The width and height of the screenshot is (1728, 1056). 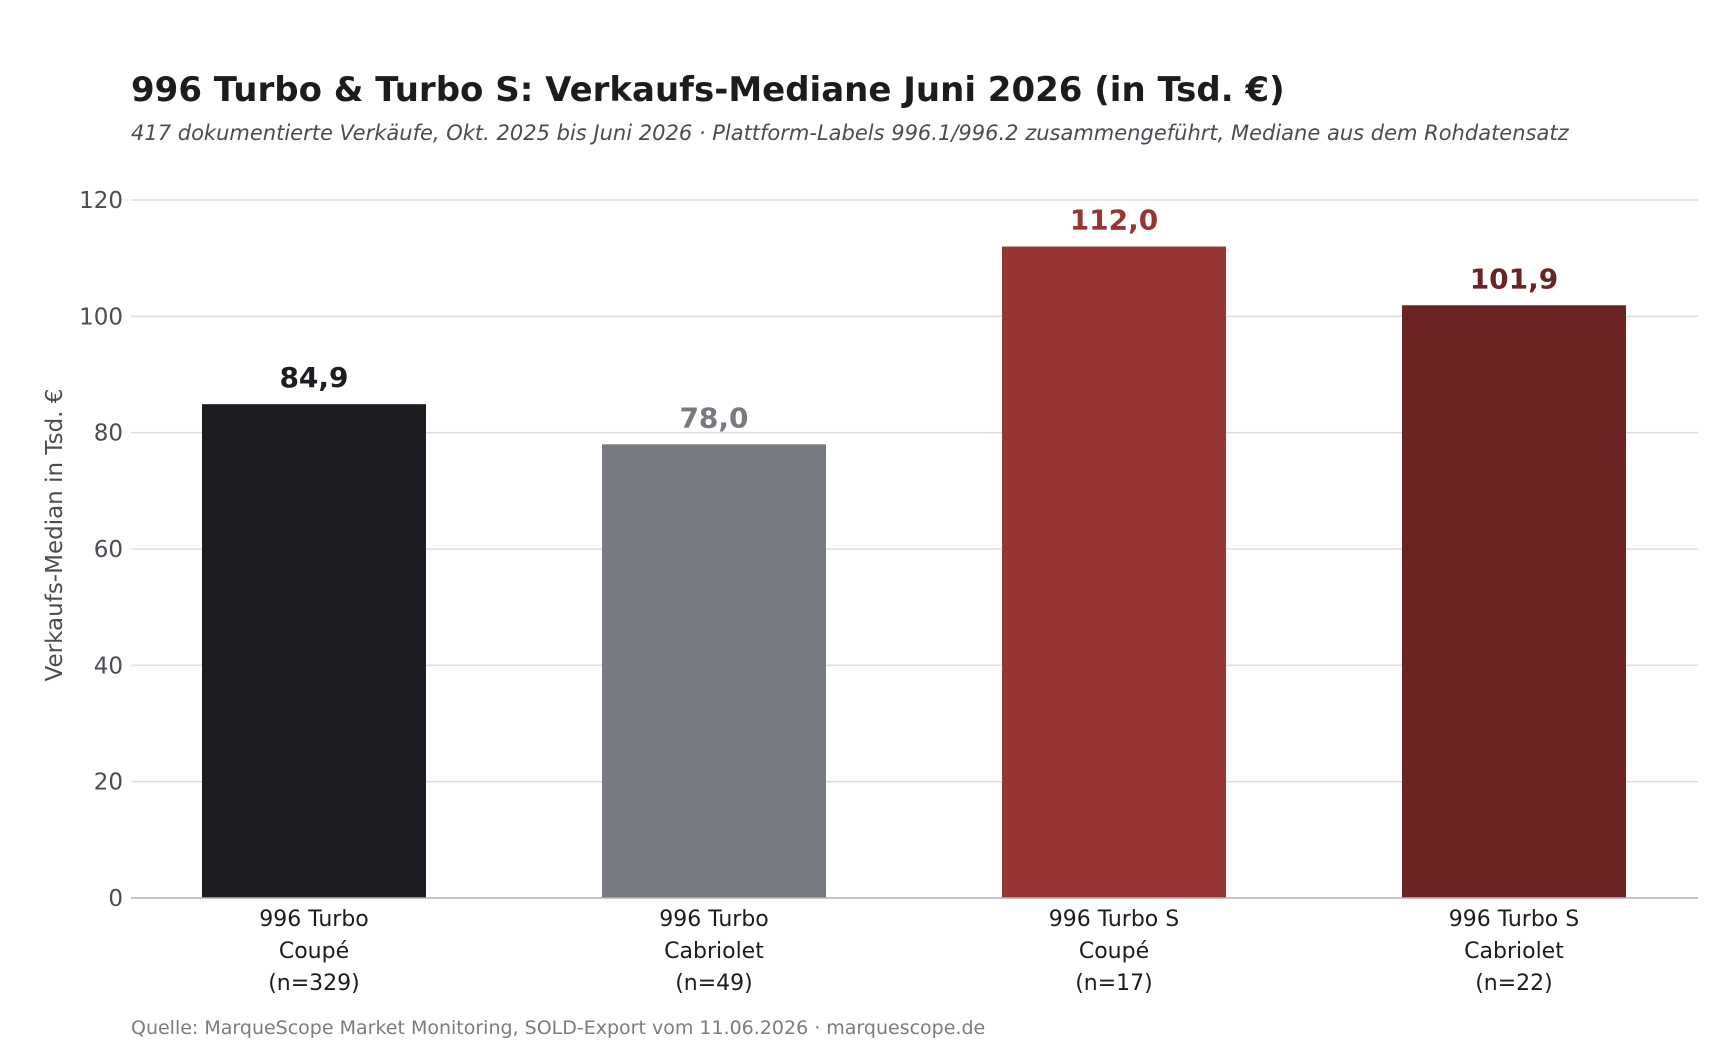 I want to click on value-label: 112,0, so click(x=1114, y=220).